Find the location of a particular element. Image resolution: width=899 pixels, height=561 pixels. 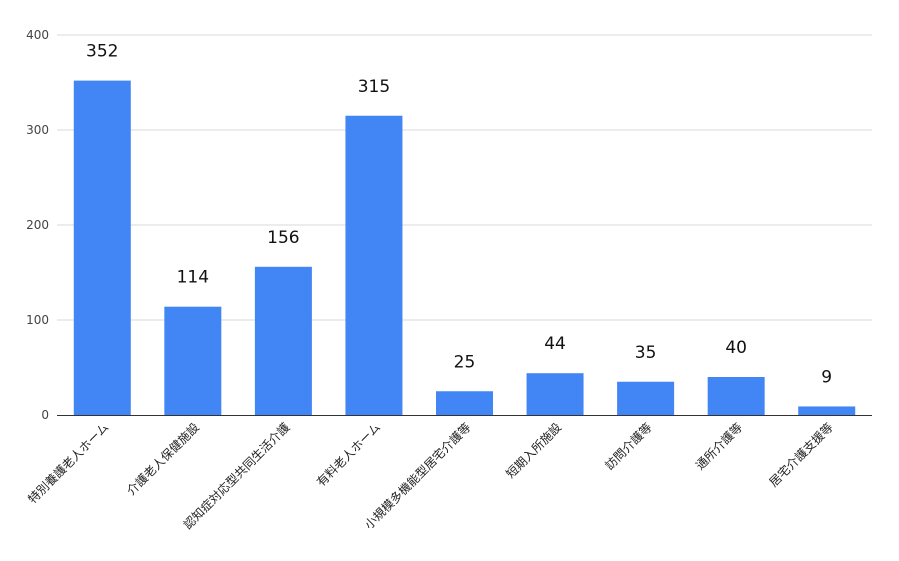

x-tick-label: 小規模多機能型居宅介護等 is located at coordinates (417, 476).